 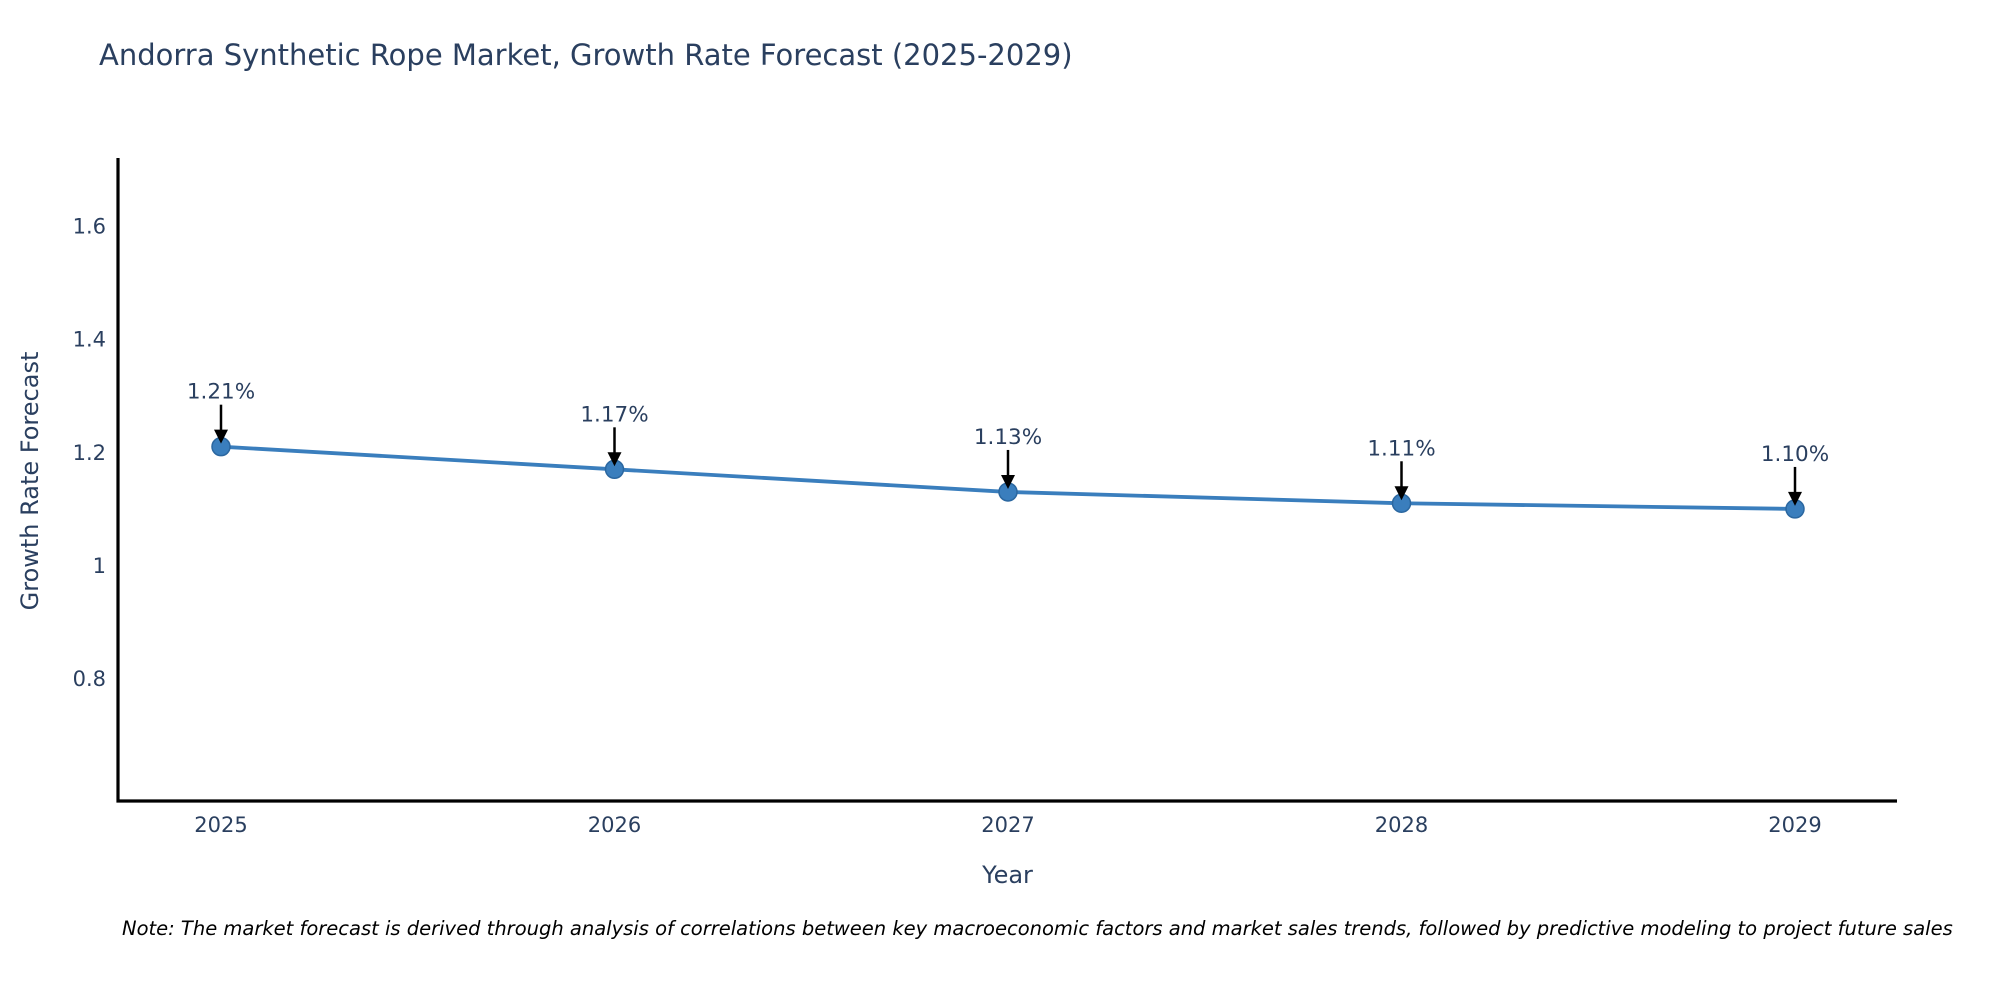 What do you see at coordinates (1008, 437) in the screenshot?
I see `data-point-label: 1.13%` at bounding box center [1008, 437].